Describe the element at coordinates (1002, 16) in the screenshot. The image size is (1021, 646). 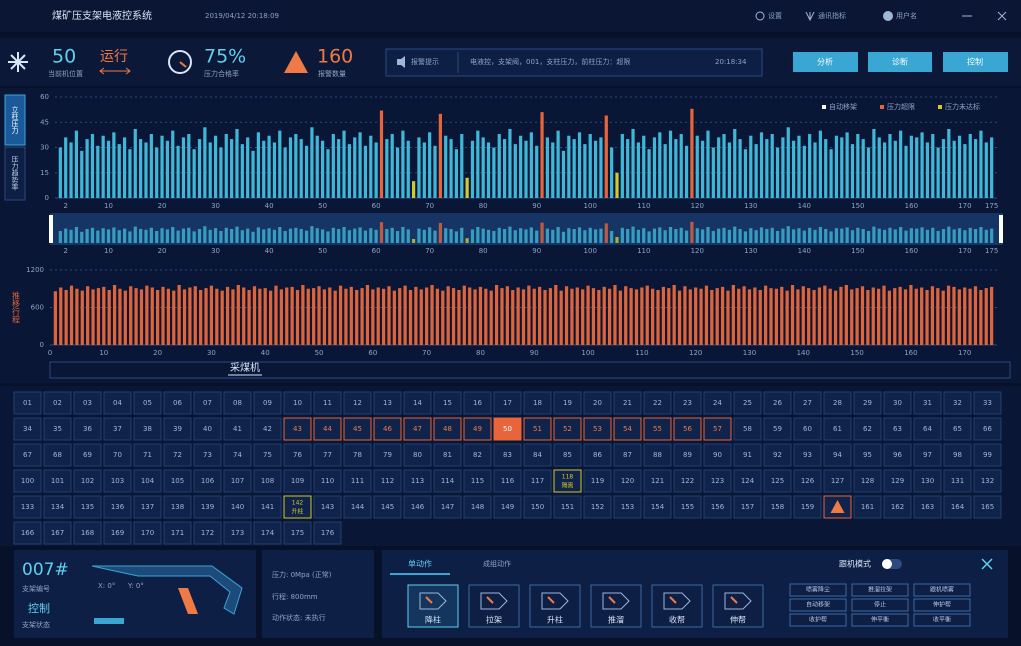
I see `close-button` at that location.